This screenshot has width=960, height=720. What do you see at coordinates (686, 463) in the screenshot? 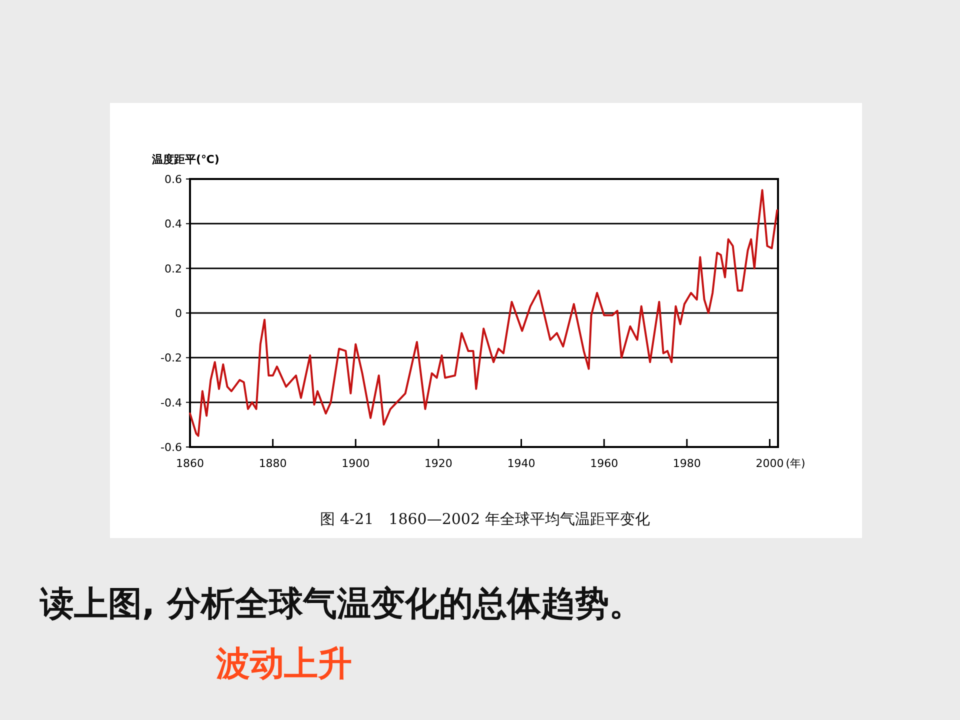
I see `x-tick-label: 1980` at bounding box center [686, 463].